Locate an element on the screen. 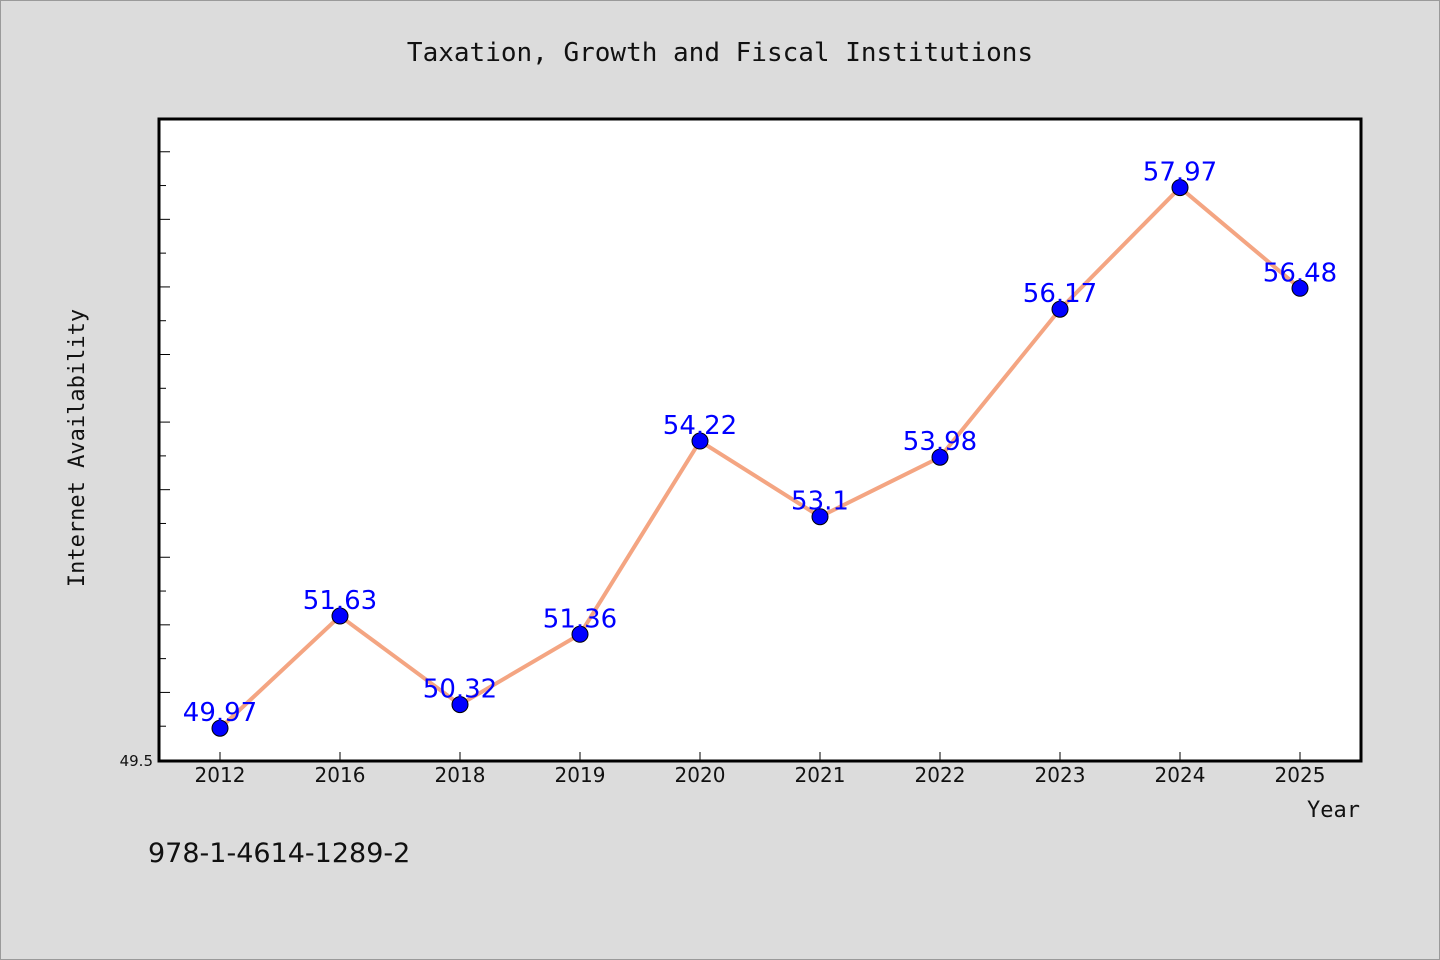 The width and height of the screenshot is (1440, 960). footer-isbn: 978-1-4614-1289-2 is located at coordinates (279, 853).